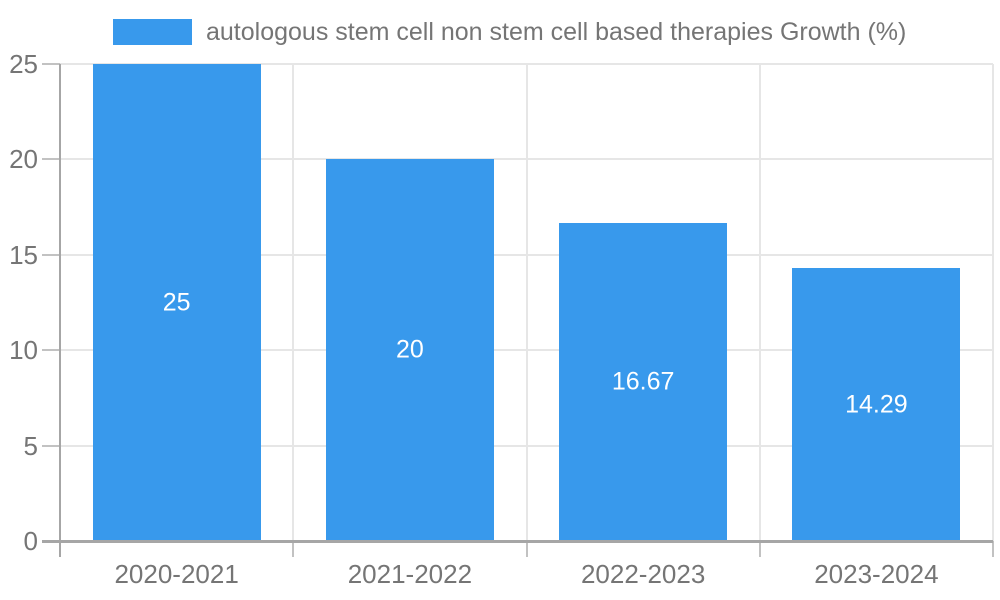 Image resolution: width=1000 pixels, height=600 pixels. I want to click on bar-value-label: 14.29, so click(876, 404).